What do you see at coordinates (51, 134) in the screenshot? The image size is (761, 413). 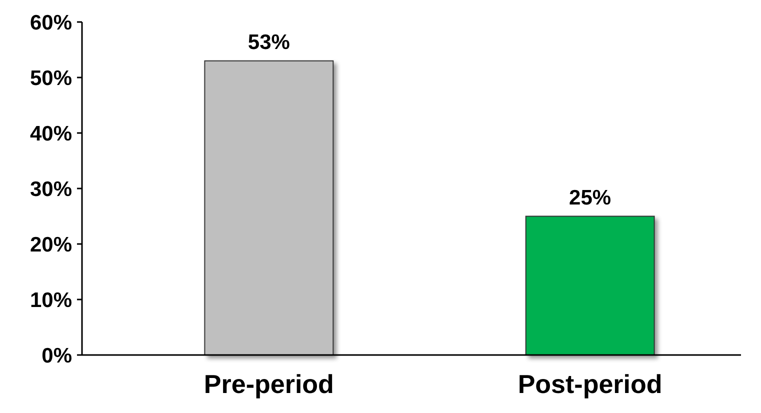 I see `y-tick-label: 40%` at bounding box center [51, 134].